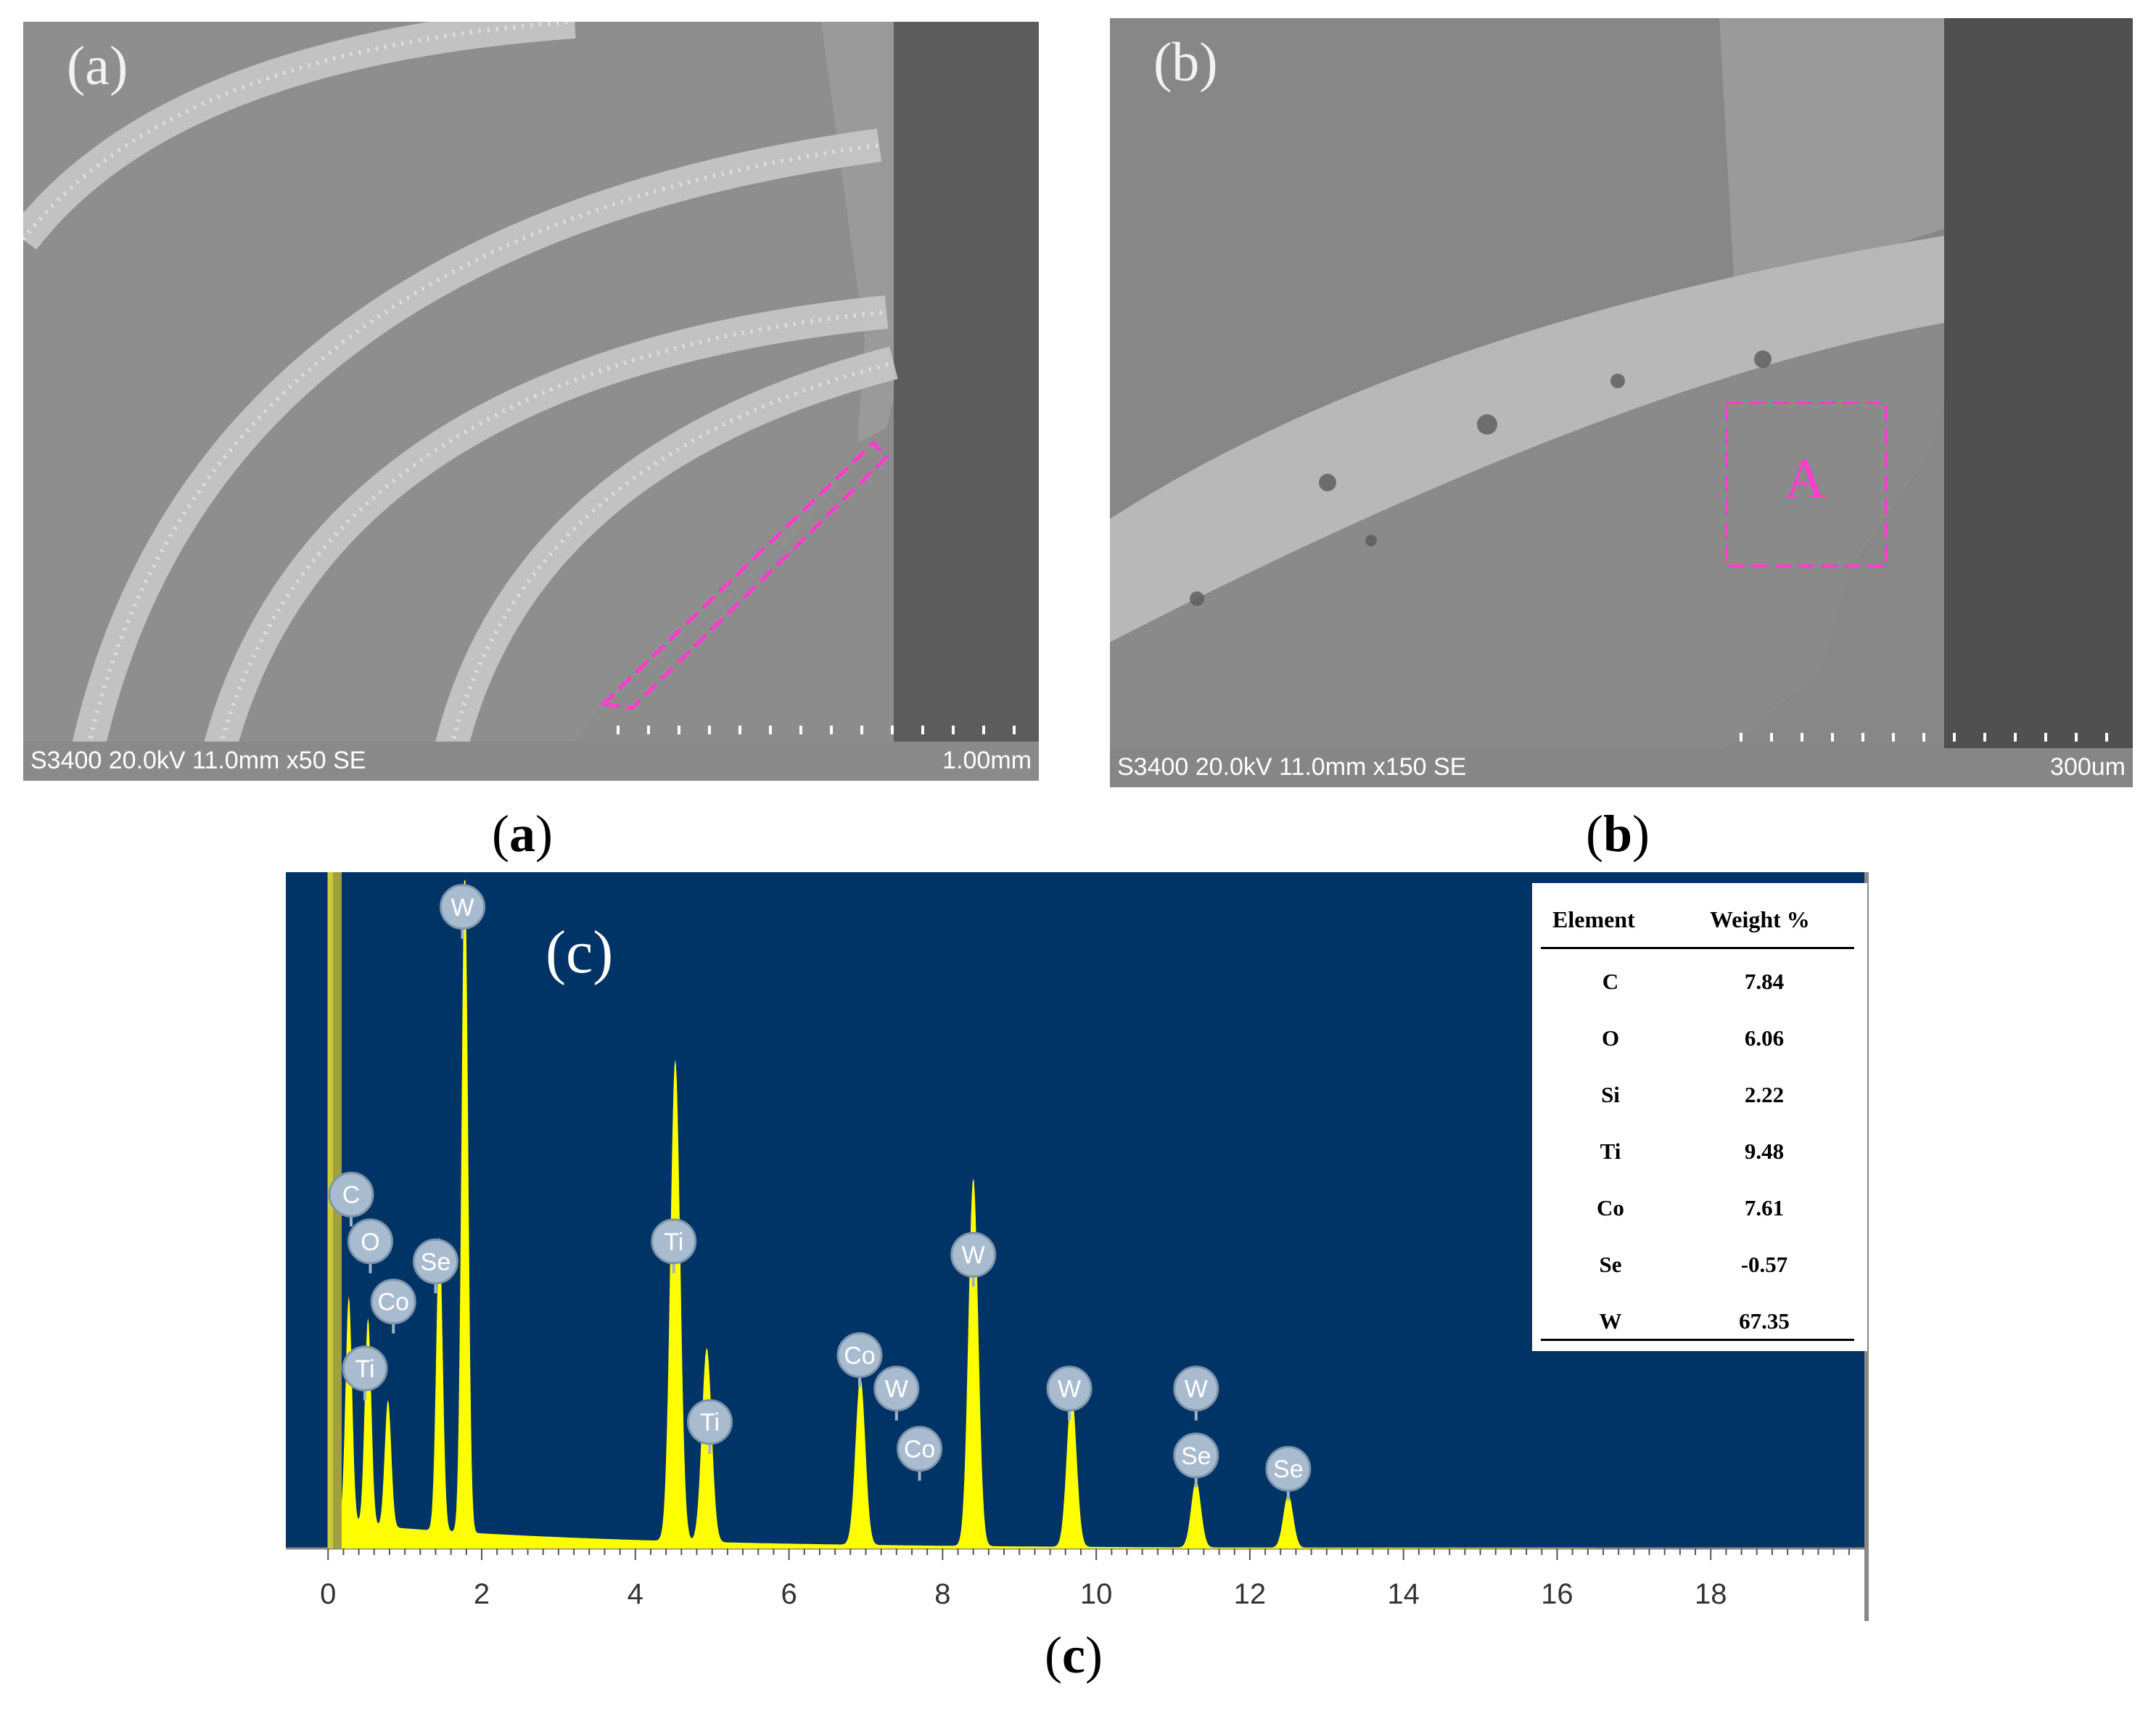 Image resolution: width=2156 pixels, height=1711 pixels. What do you see at coordinates (942, 1594) in the screenshot?
I see `x-tick-label: 8` at bounding box center [942, 1594].